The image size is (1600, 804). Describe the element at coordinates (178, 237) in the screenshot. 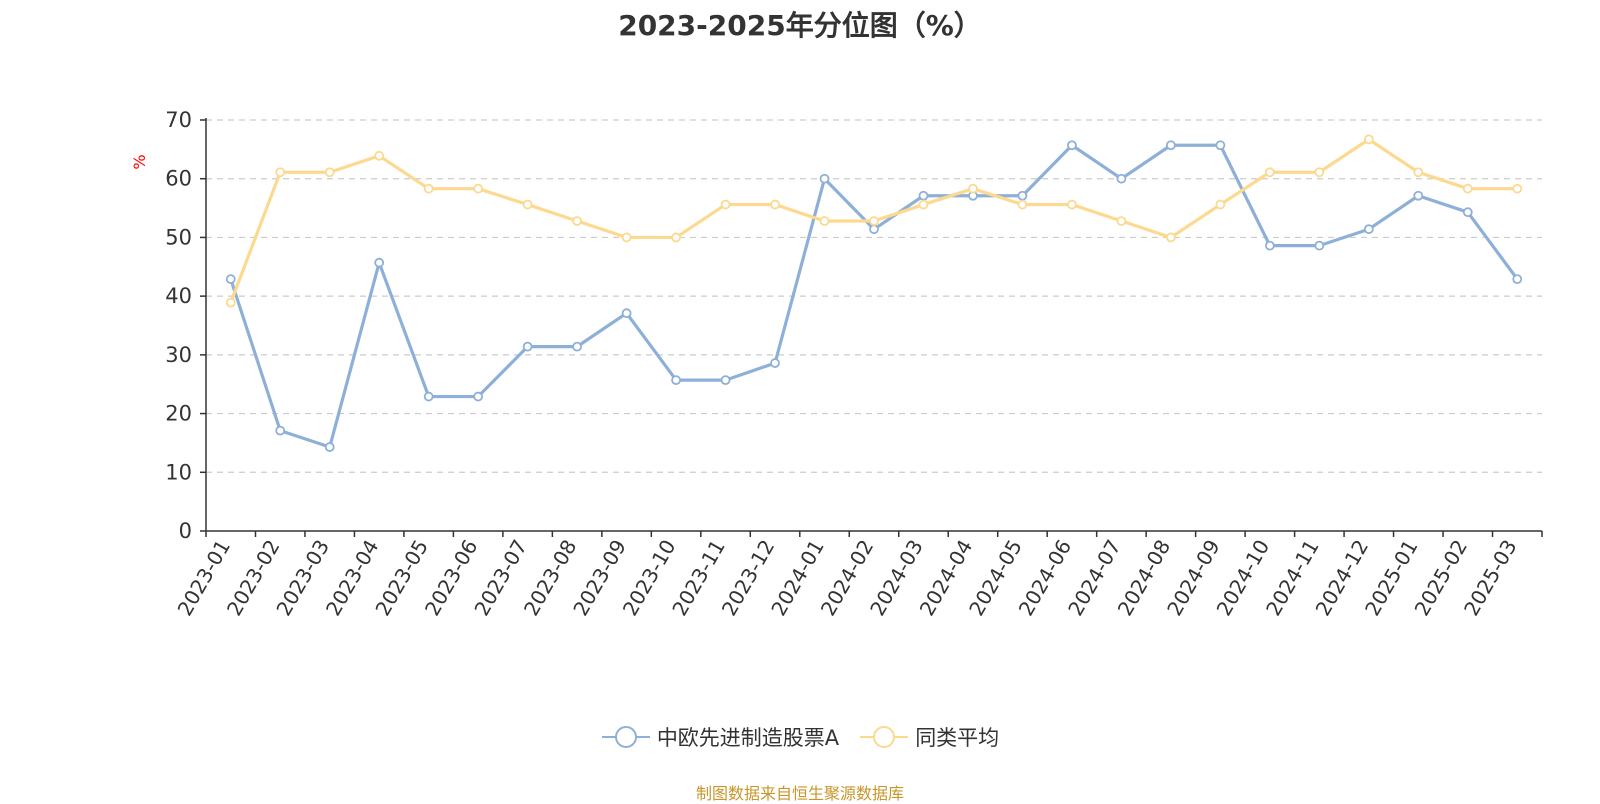

I see `y-tick-label: 50` at that location.